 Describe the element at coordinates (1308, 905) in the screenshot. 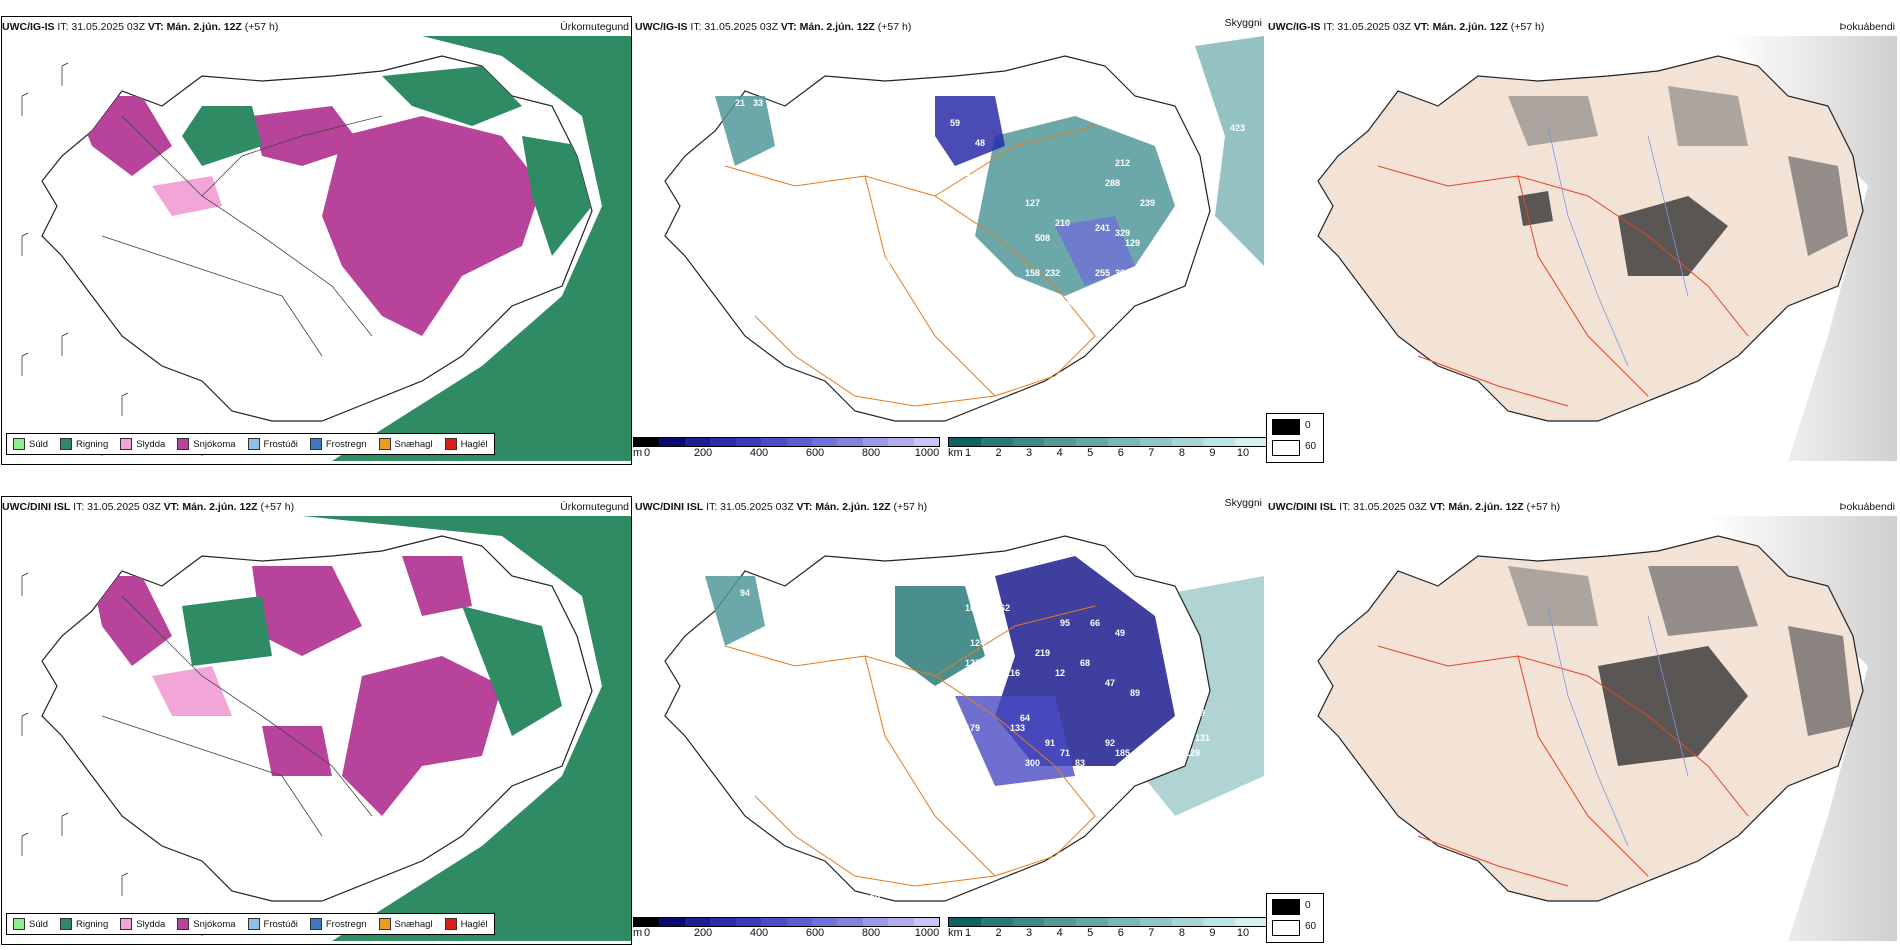

I see `fog-legend-low: 0` at that location.